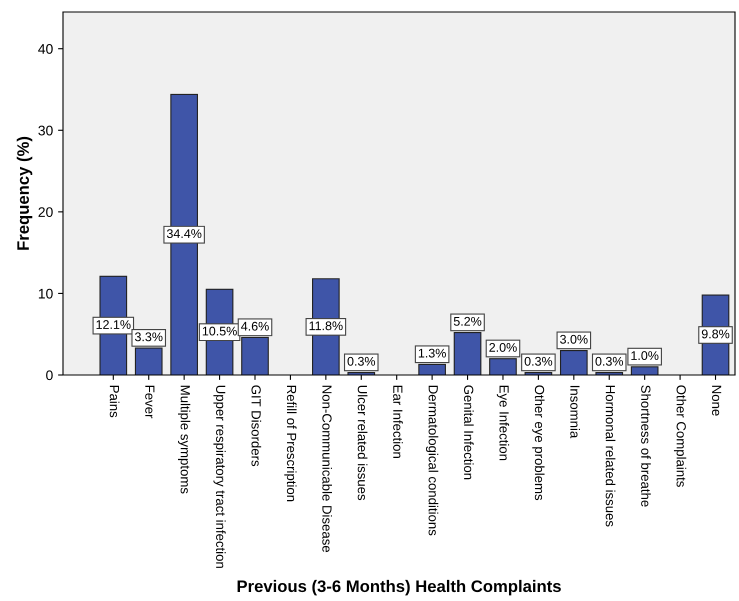  Describe the element at coordinates (255, 326) in the screenshot. I see `data-label: 4.6%` at that location.